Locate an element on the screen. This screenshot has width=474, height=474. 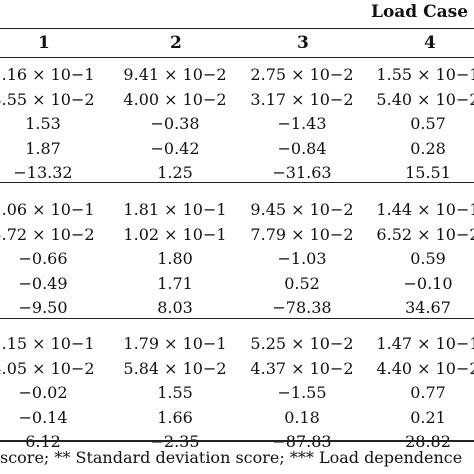
table-cell: 5.84 × 10−2 is located at coordinates (175, 368).